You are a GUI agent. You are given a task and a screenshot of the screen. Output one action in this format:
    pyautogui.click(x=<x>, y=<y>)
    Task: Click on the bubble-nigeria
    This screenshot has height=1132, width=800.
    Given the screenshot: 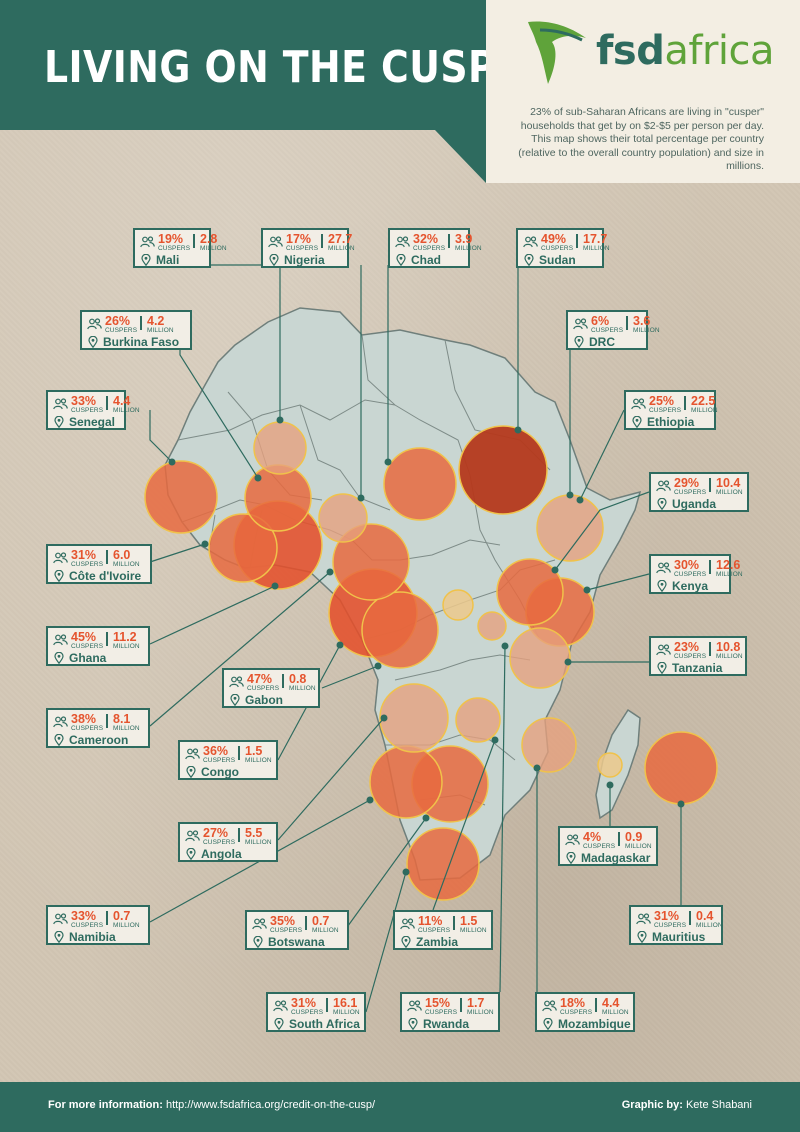 What is the action you would take?
    pyautogui.click(x=343, y=518)
    